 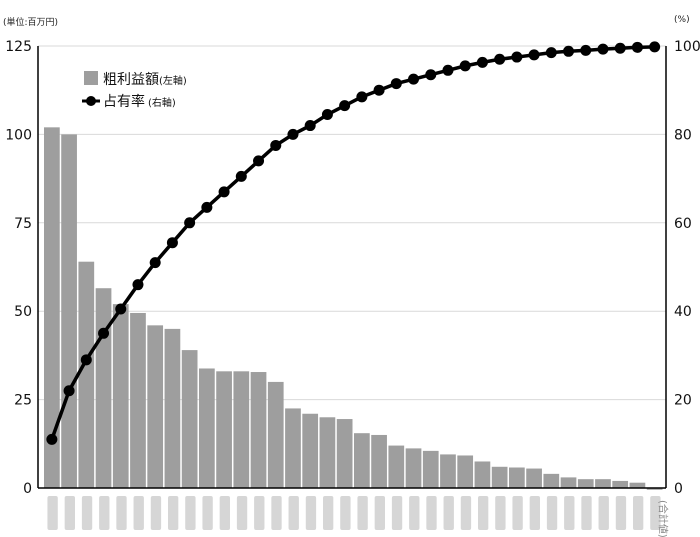 What do you see at coordinates (91, 78) in the screenshot?
I see `legend-bar-swatch` at bounding box center [91, 78].